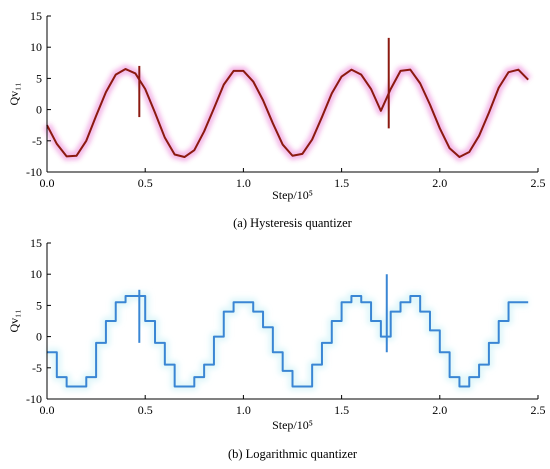 The width and height of the screenshot is (550, 469). Describe the element at coordinates (293, 454) in the screenshot. I see `caption-b: (b) Logarithmic quantizer` at that location.